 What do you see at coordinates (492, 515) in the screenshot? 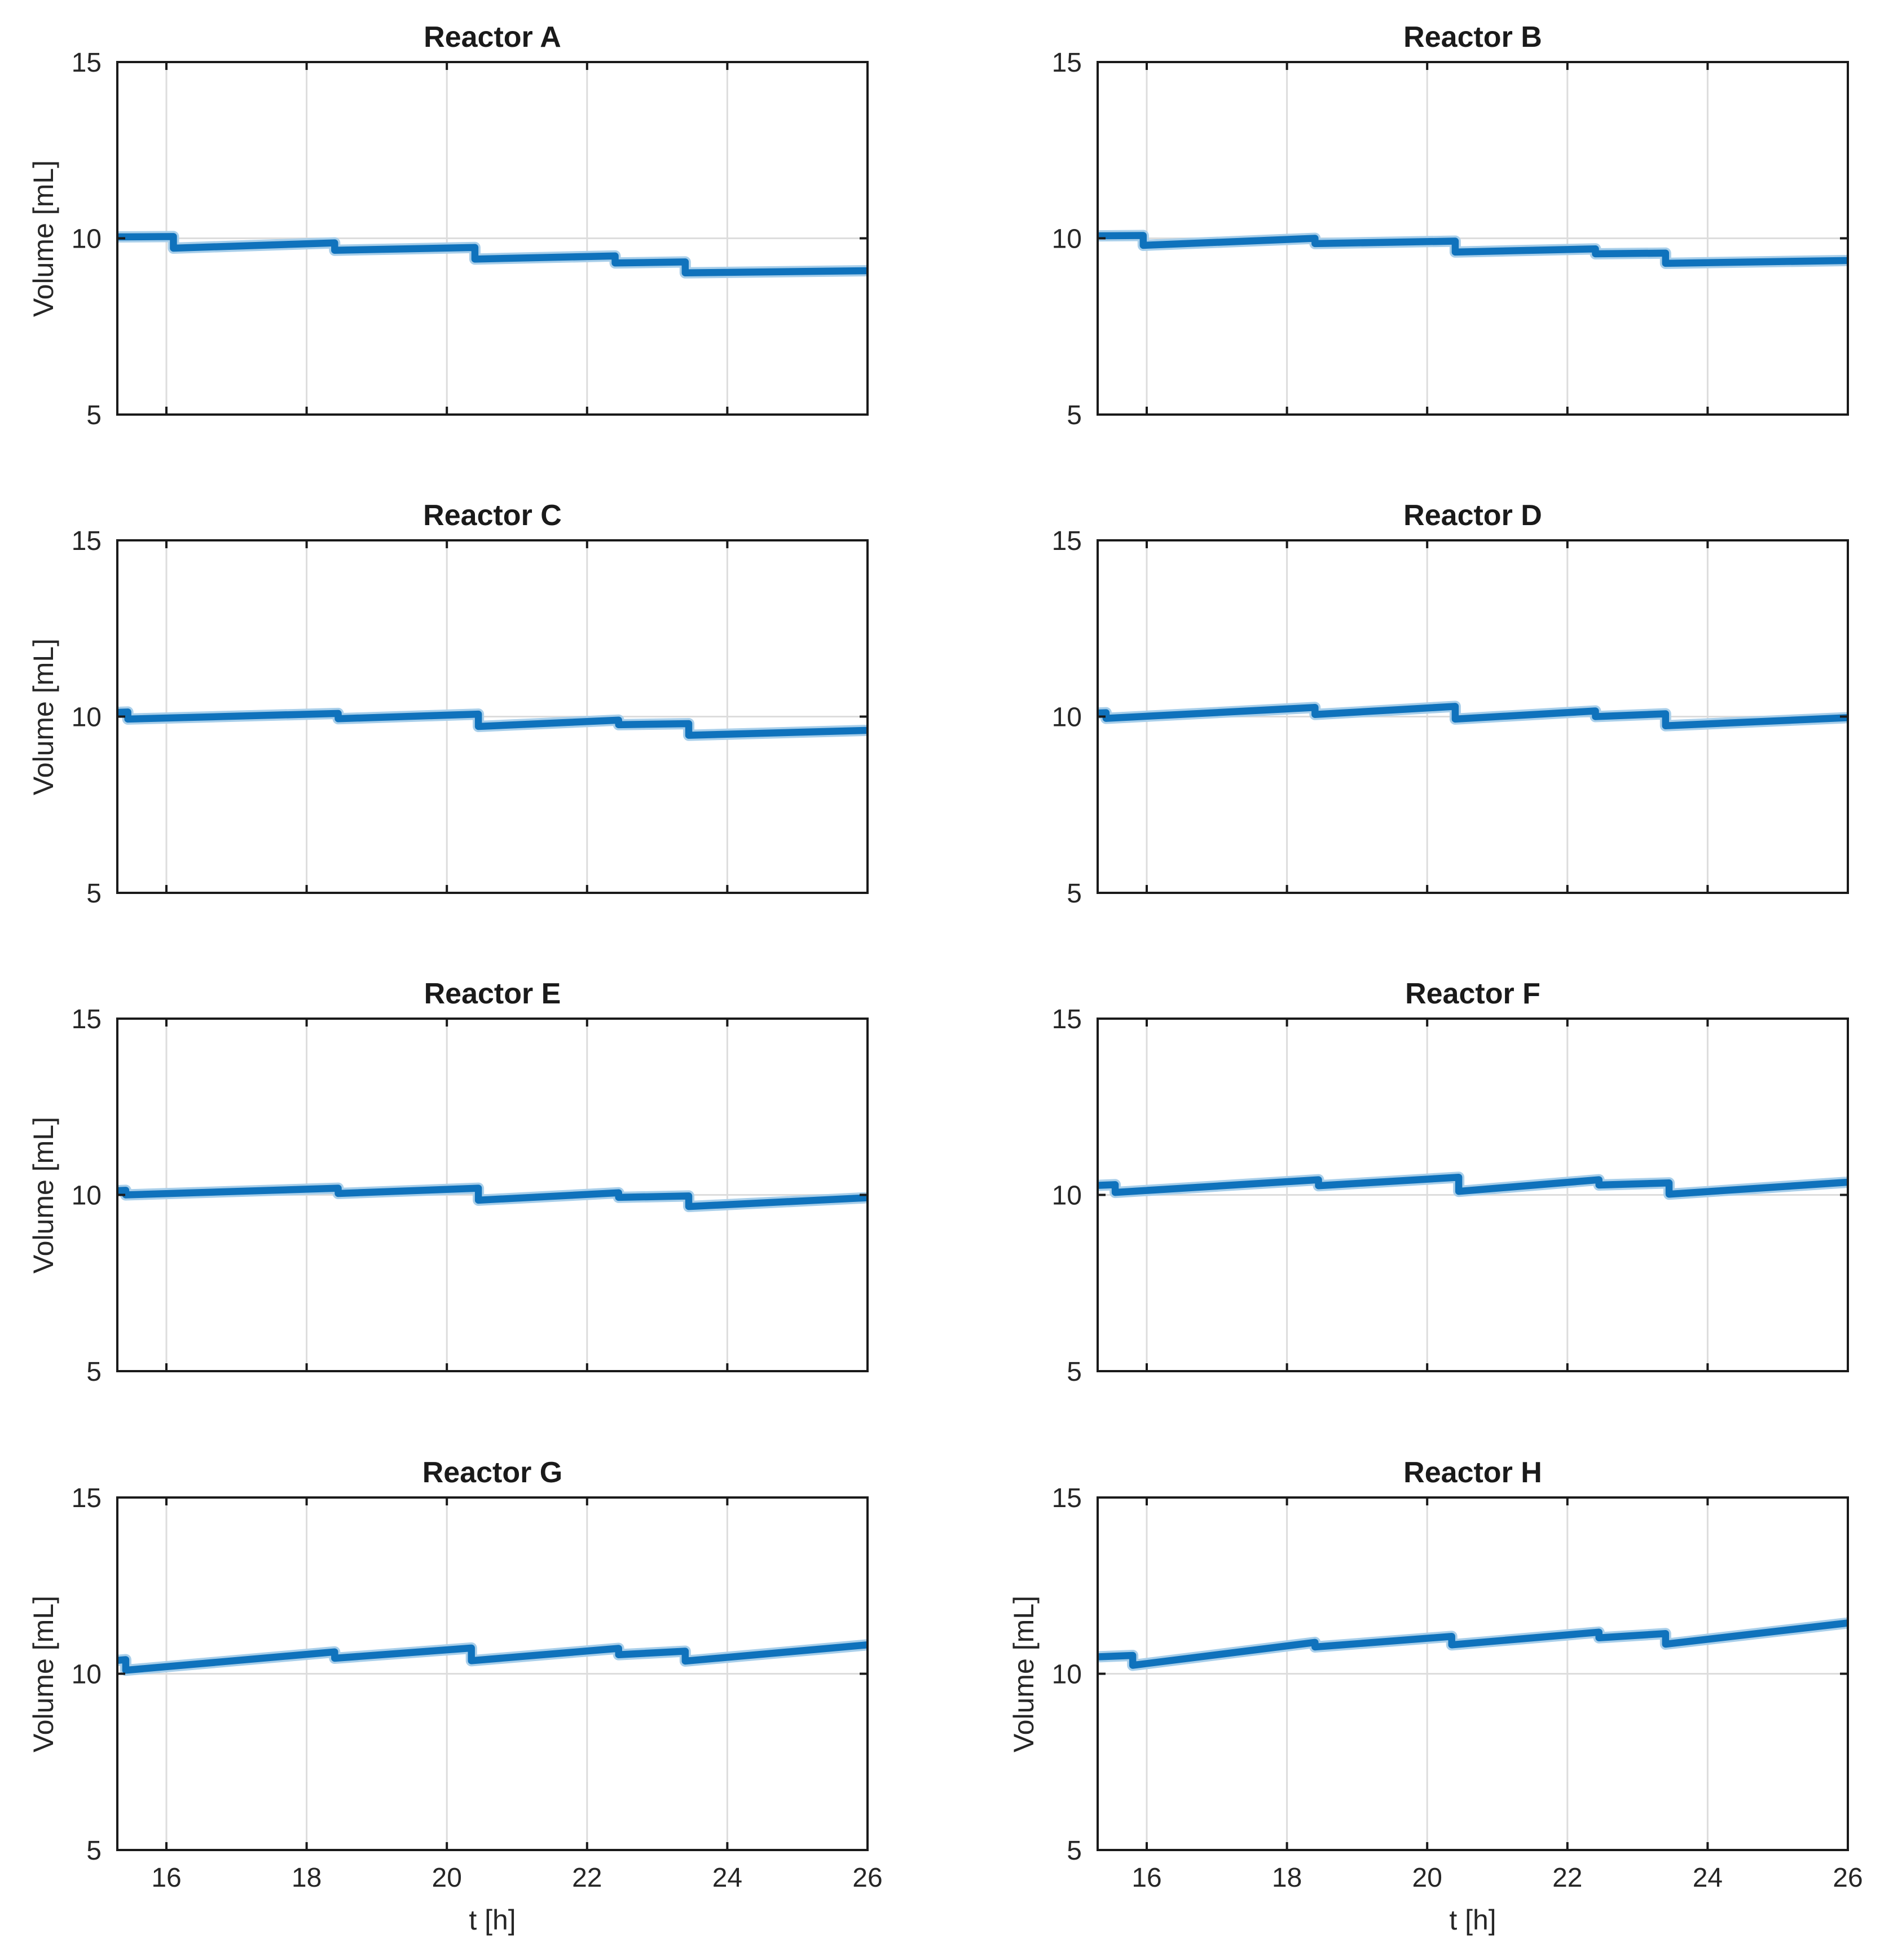
I see `subplot-title: Reactor C` at bounding box center [492, 515].